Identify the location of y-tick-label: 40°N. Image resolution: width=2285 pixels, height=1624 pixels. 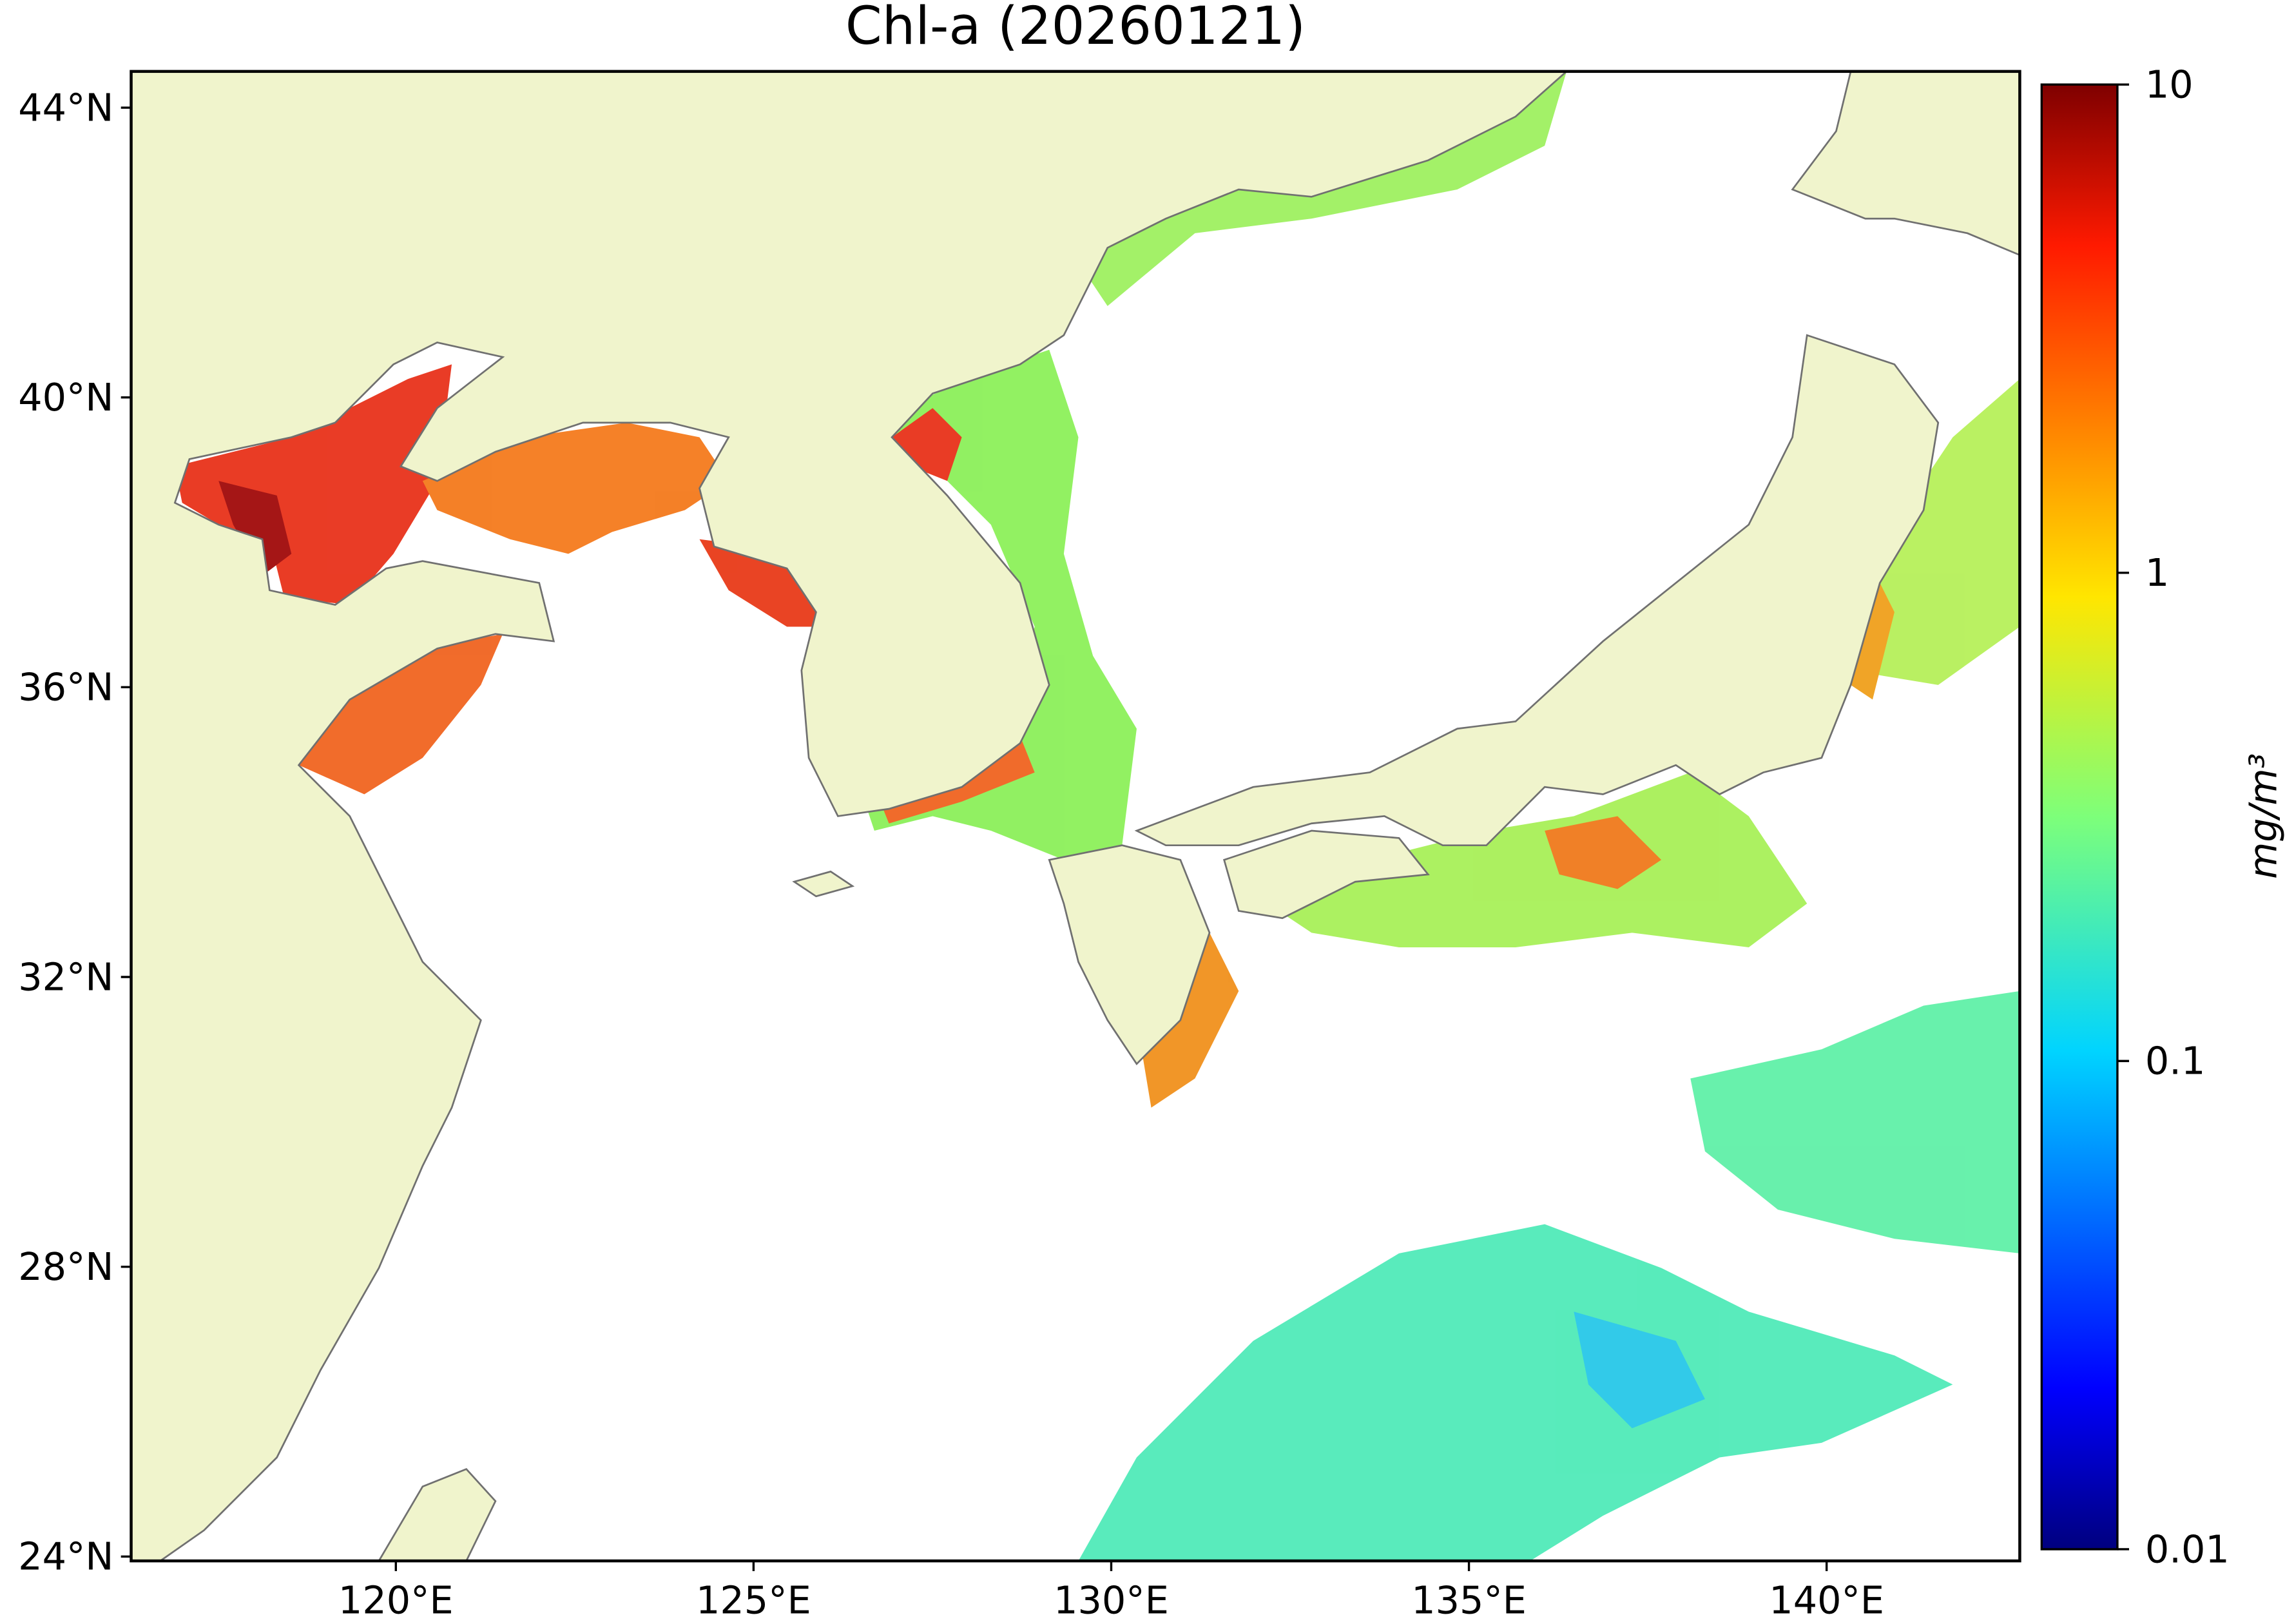
(65, 397).